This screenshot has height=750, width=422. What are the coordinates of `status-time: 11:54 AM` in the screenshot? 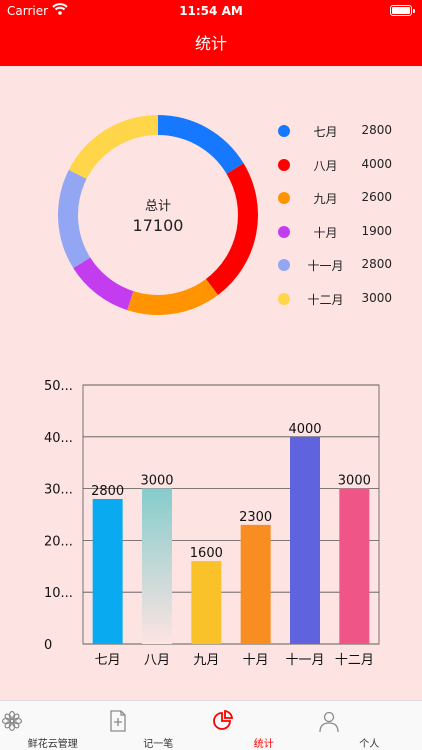 It's located at (211, 11).